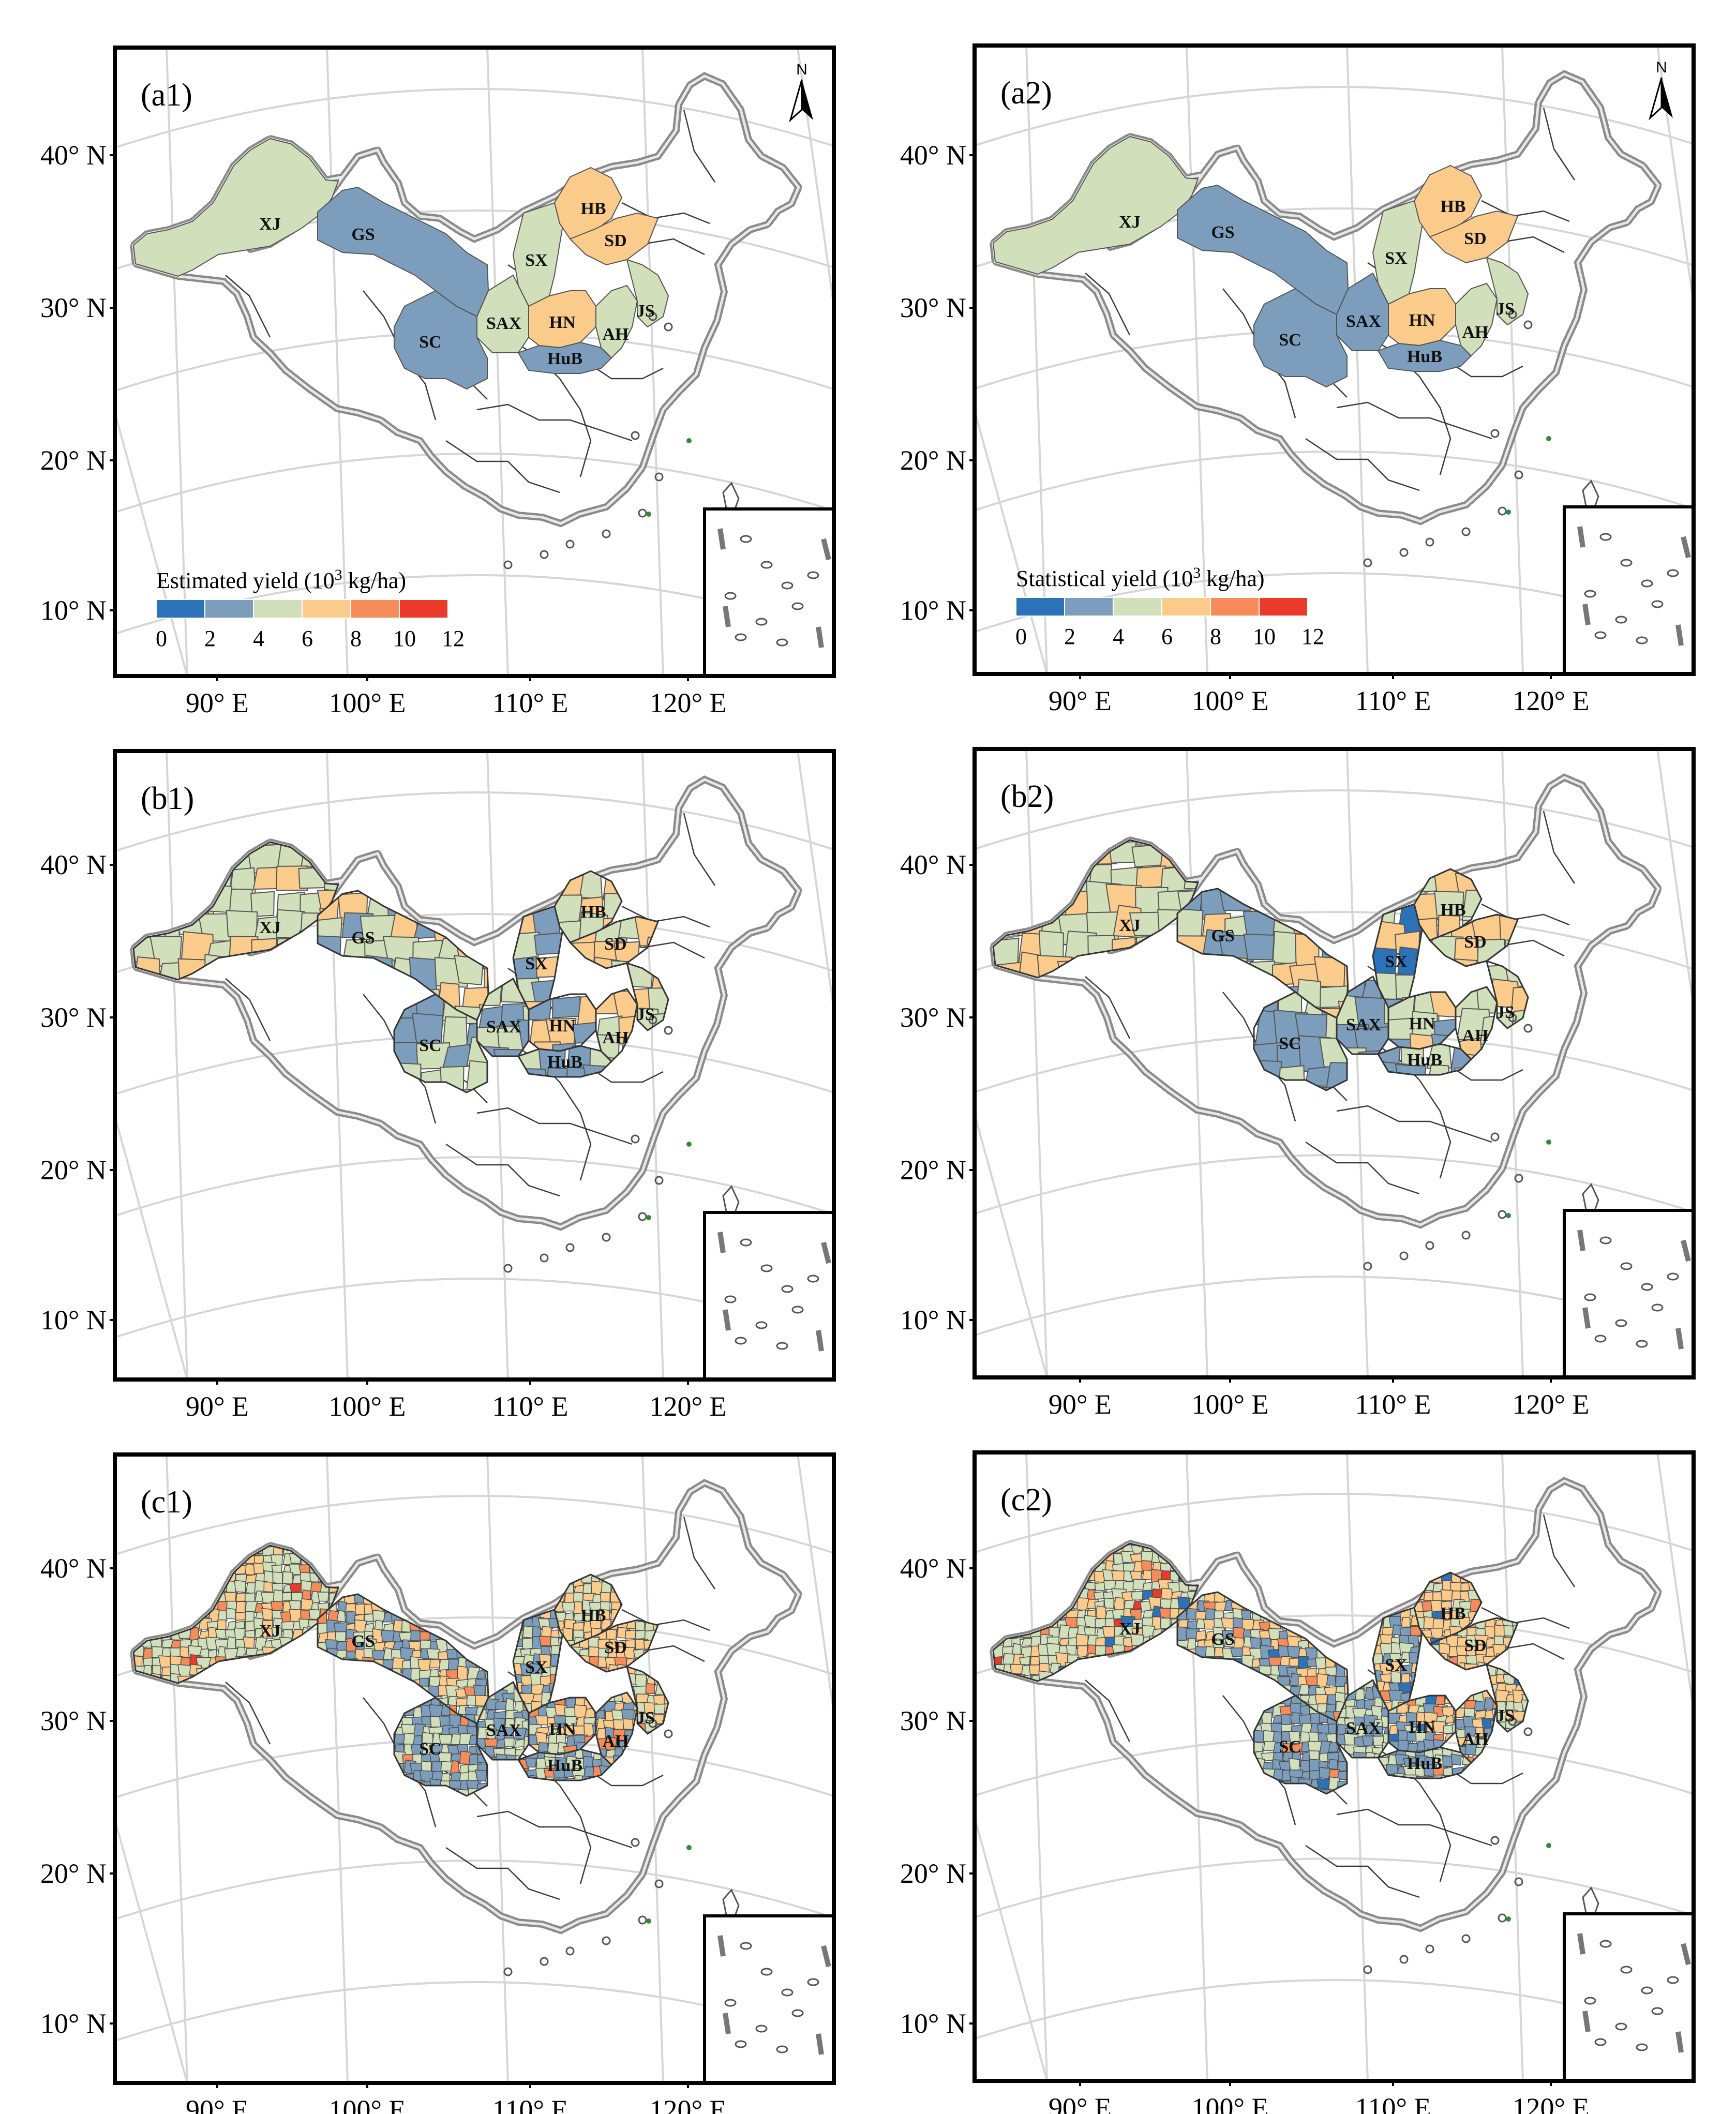 The height and width of the screenshot is (2114, 1736). I want to click on label-gs: GS, so click(363, 1641).